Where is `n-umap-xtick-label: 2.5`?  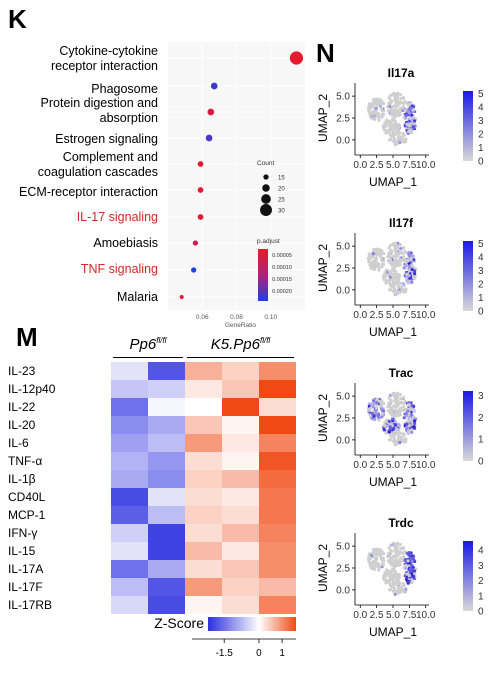
n-umap-xtick-label: 2.5 is located at coordinates (377, 165).